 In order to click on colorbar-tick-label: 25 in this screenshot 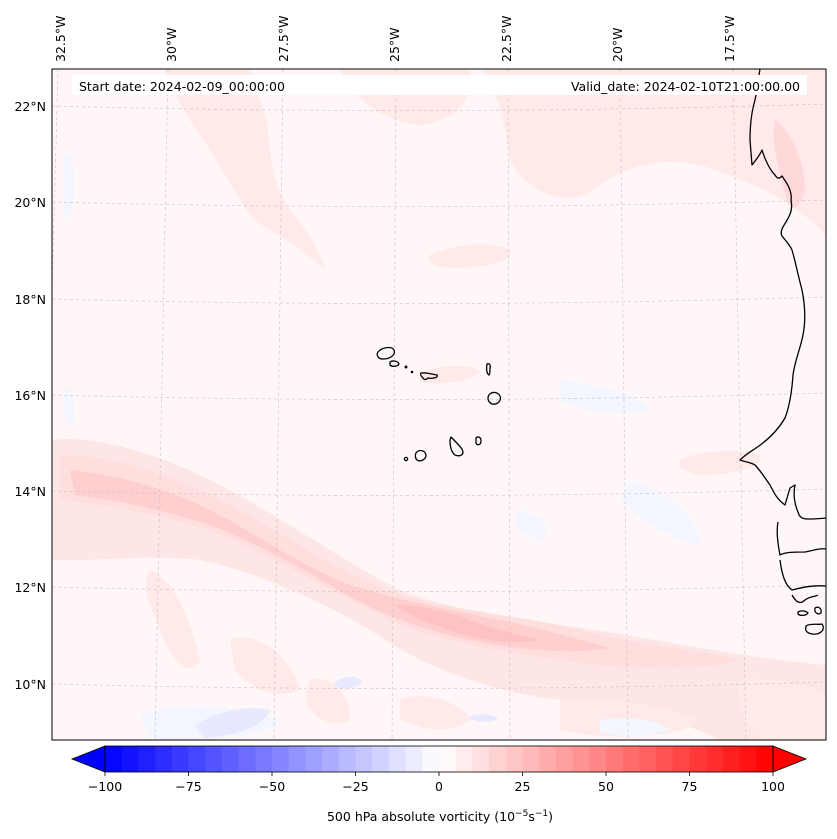, I will do `click(523, 786)`.